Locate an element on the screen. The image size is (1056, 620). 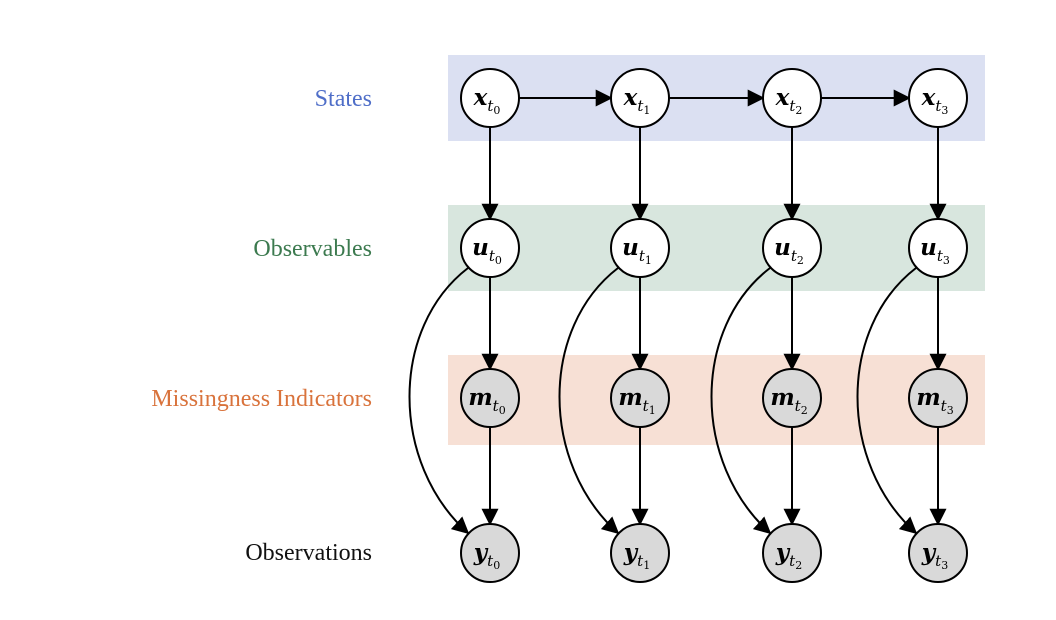
node-m-t0: mt0 is located at coordinates (490, 398).